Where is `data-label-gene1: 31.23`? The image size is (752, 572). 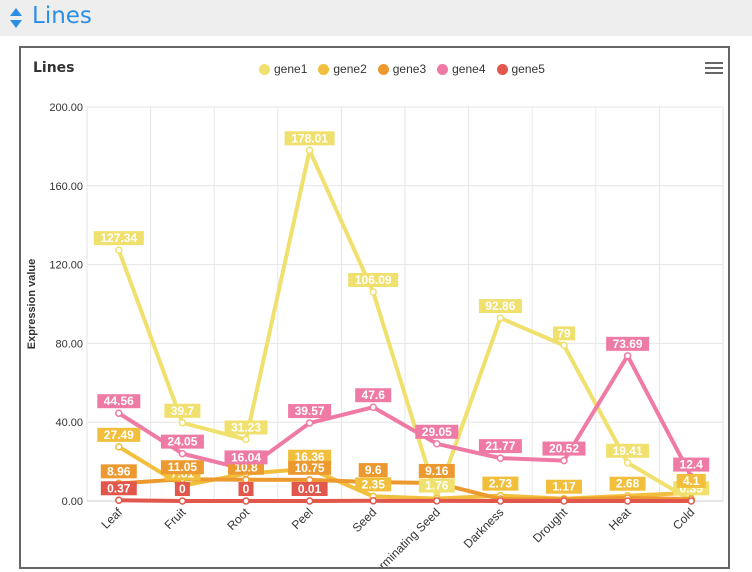
data-label-gene1: 31.23 is located at coordinates (246, 427).